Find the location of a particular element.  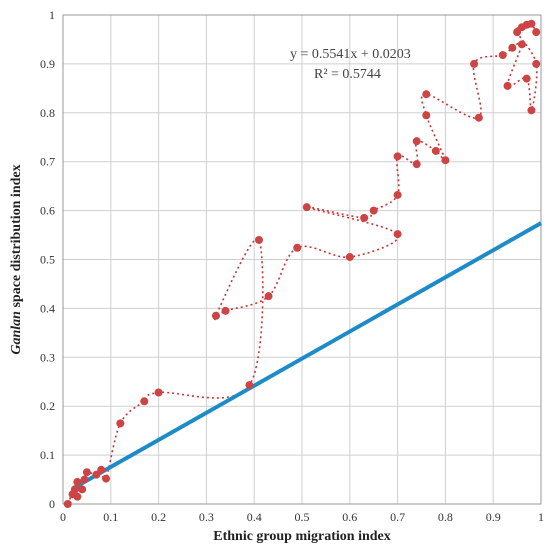

x-tick-label: 0.8 is located at coordinates (445, 517).